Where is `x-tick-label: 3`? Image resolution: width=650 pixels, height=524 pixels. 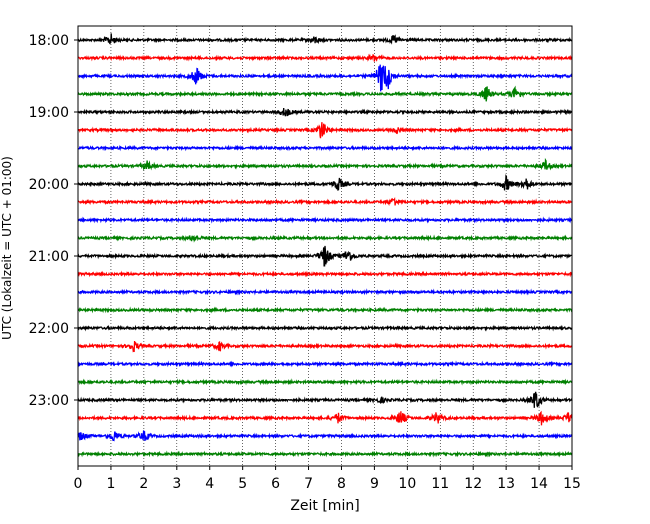 x-tick-label: 3 is located at coordinates (176, 484).